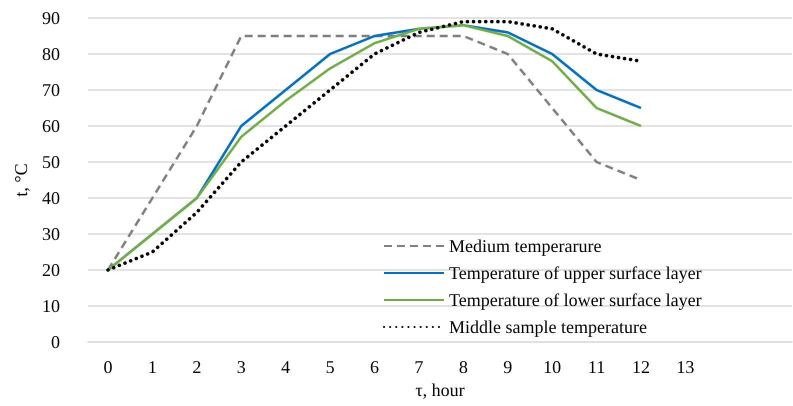 This screenshot has height=406, width=793. Describe the element at coordinates (507, 367) in the screenshot. I see `x-tick-label: 9` at that location.